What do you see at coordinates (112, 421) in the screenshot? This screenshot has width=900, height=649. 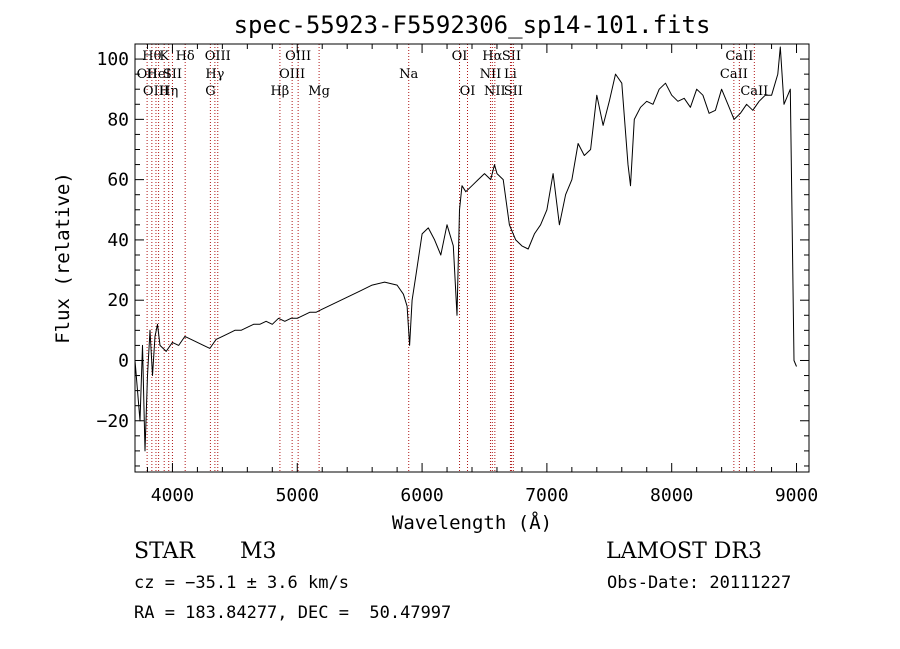 I see `y-tick-label: −20` at bounding box center [112, 421].